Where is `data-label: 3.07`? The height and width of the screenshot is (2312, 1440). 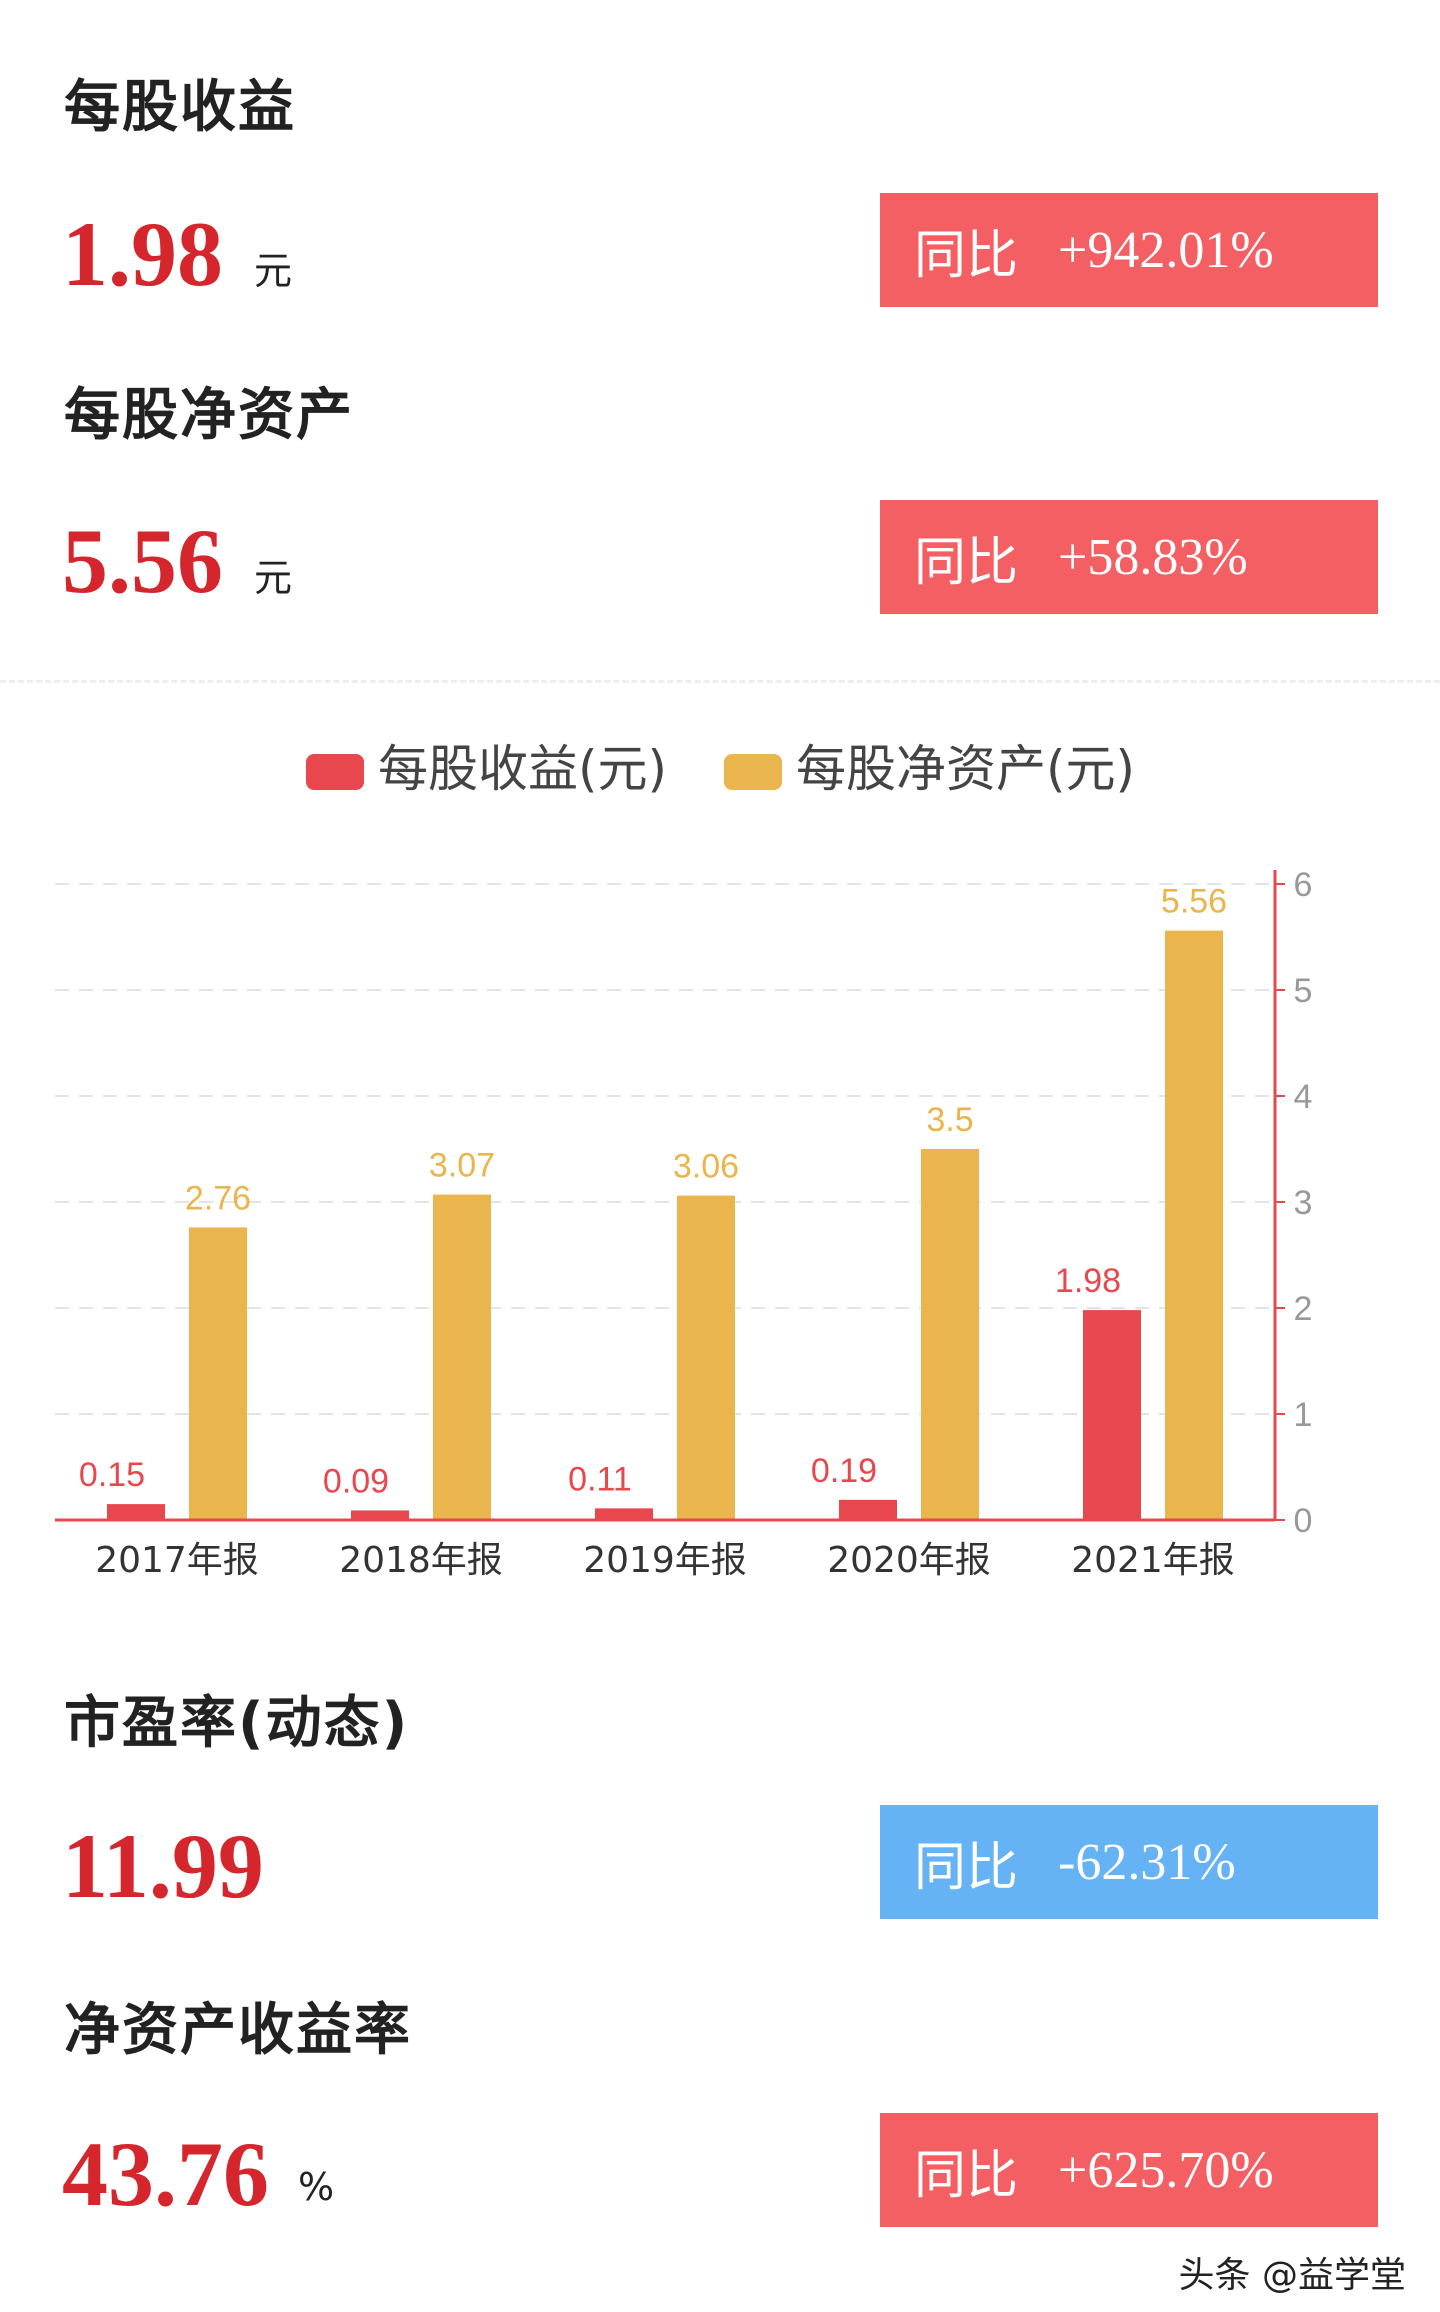
data-label: 3.07 is located at coordinates (462, 1166).